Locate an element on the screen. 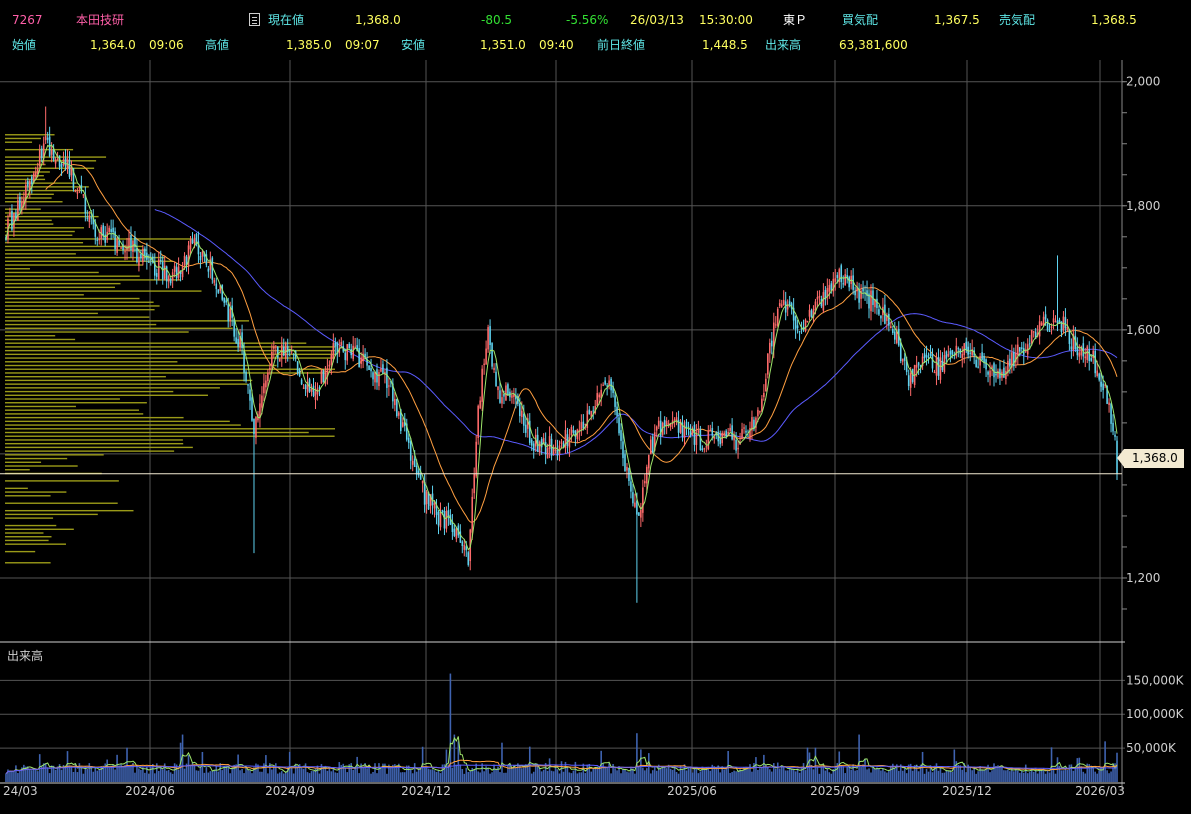 This screenshot has width=1191, height=814. volume-ma-short is located at coordinates (561, 755).